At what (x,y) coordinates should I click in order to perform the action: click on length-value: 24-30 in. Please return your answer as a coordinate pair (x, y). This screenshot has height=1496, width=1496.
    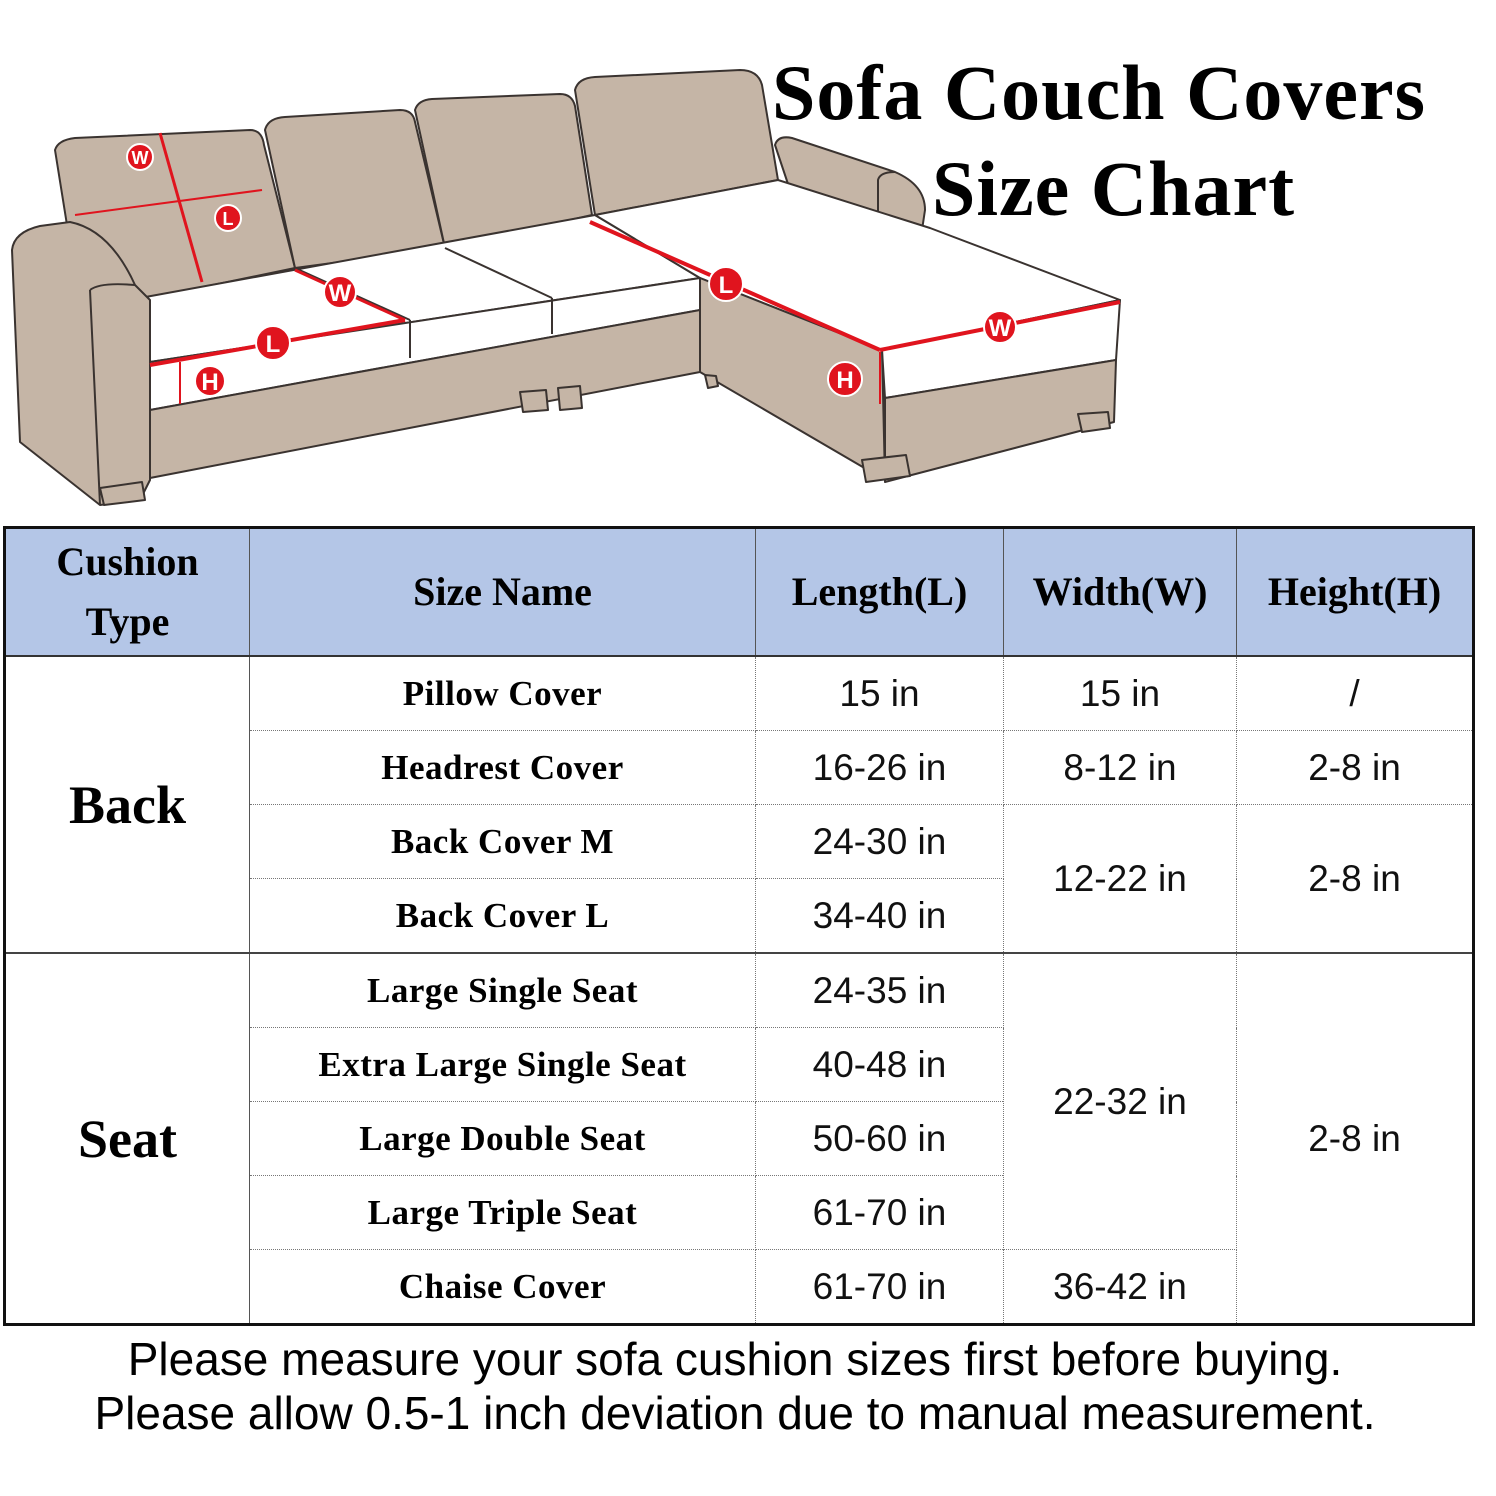
    Looking at the image, I should click on (879, 841).